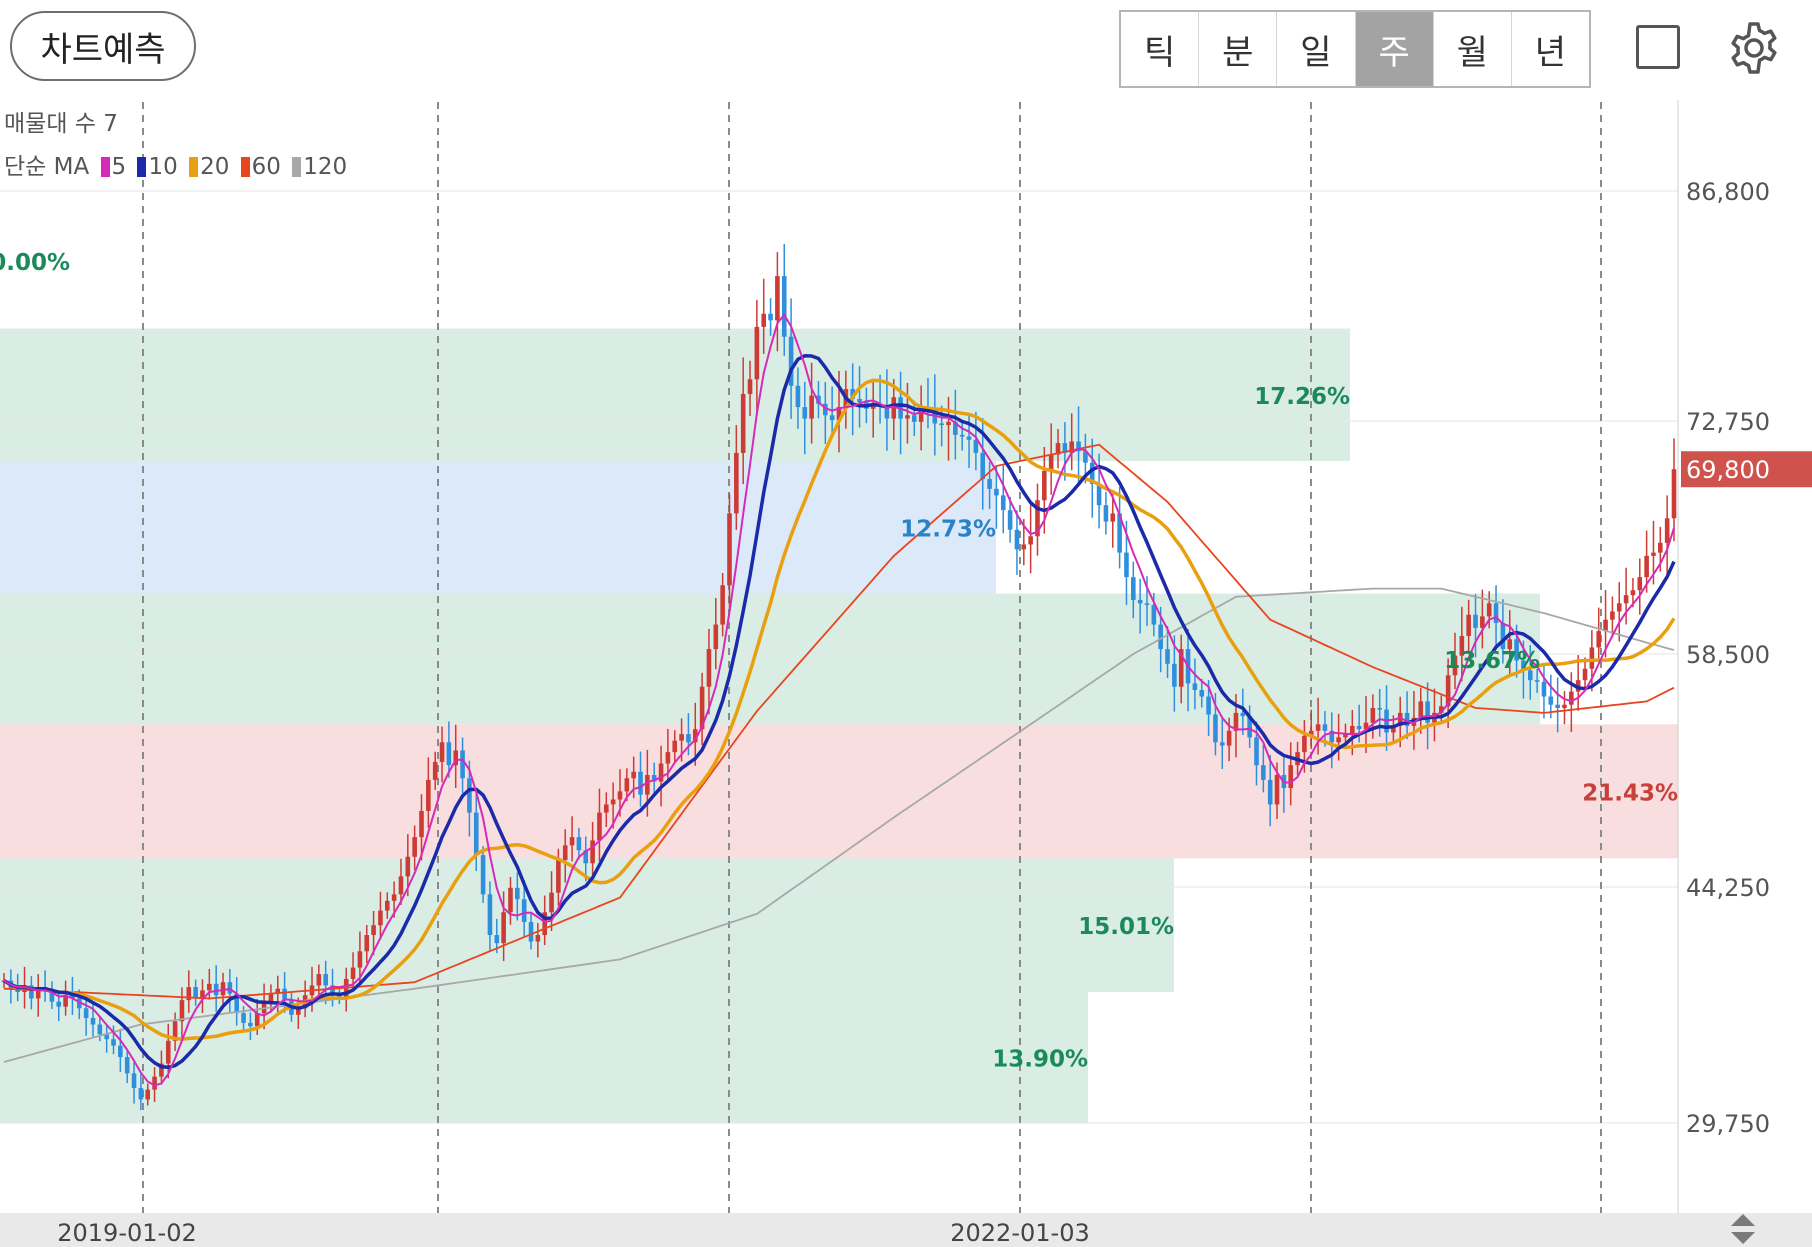 The width and height of the screenshot is (1812, 1247). What do you see at coordinates (215, 167) in the screenshot?
I see `ma20-label: 20` at bounding box center [215, 167].